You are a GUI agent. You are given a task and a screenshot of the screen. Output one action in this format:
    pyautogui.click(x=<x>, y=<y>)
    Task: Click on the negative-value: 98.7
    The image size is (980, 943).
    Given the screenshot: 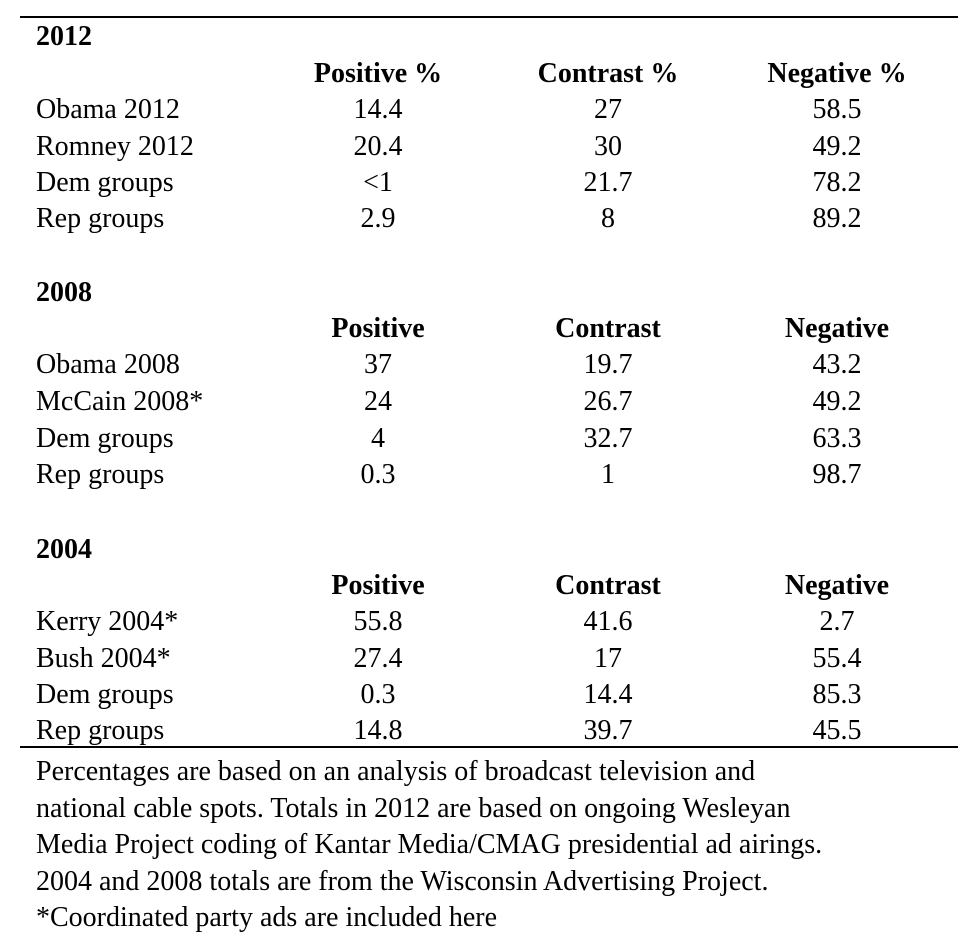 What is the action you would take?
    pyautogui.click(x=837, y=474)
    